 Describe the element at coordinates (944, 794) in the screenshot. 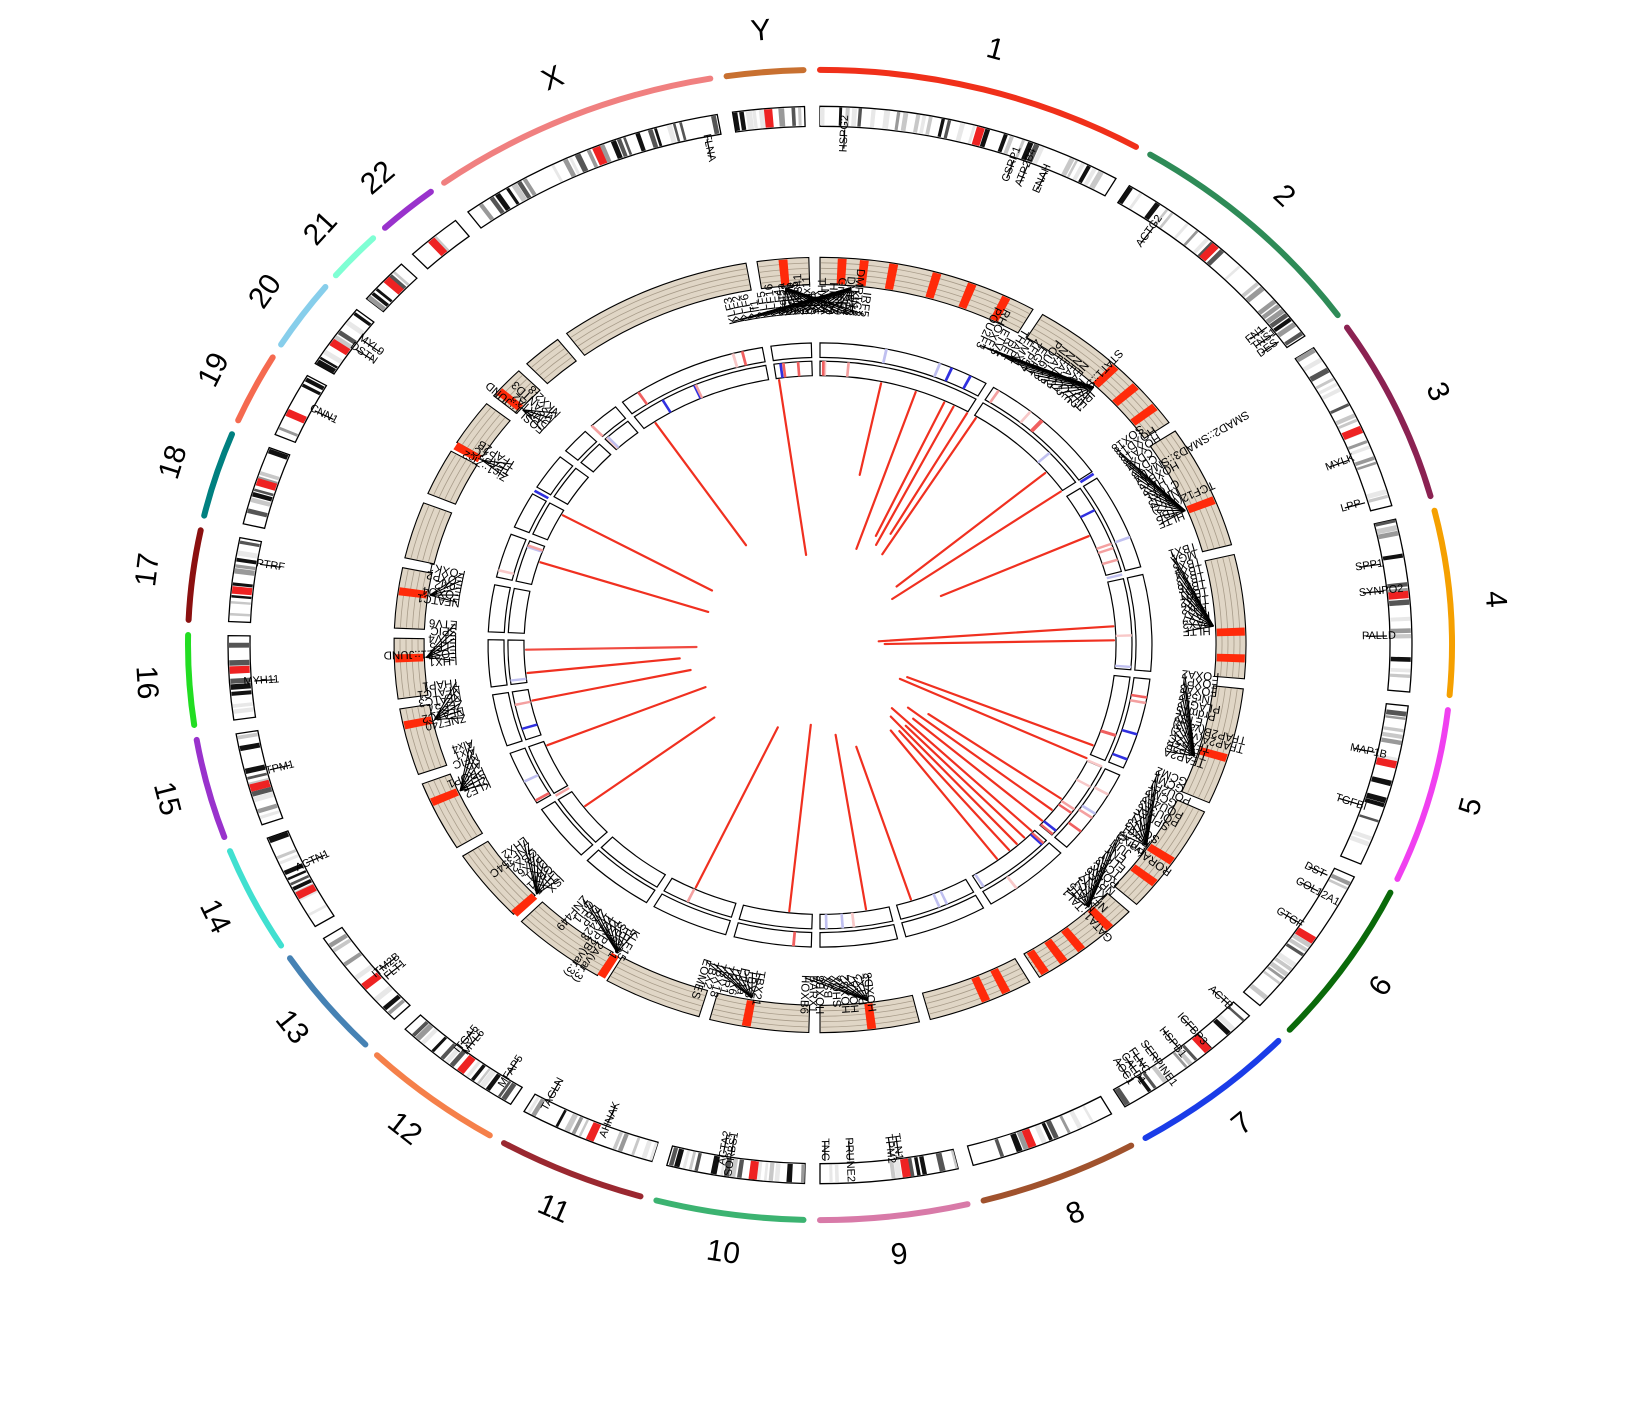

I see `link-line` at that location.